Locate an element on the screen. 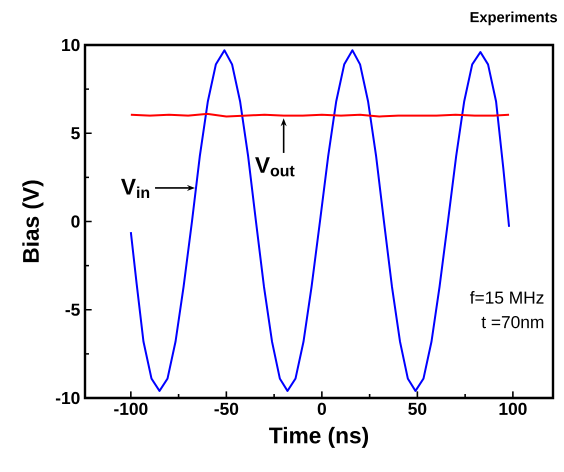 The height and width of the screenshot is (472, 564). x-tick-label: 100 is located at coordinates (513, 408).